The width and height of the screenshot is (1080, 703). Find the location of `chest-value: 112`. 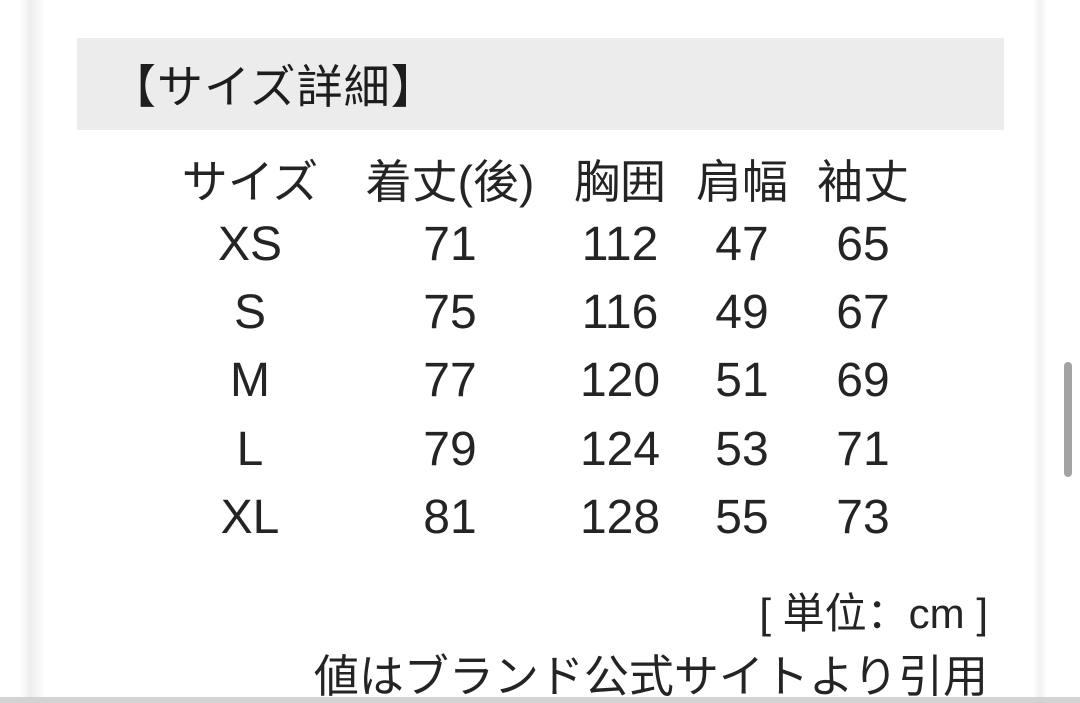

chest-value: 112 is located at coordinates (620, 244).